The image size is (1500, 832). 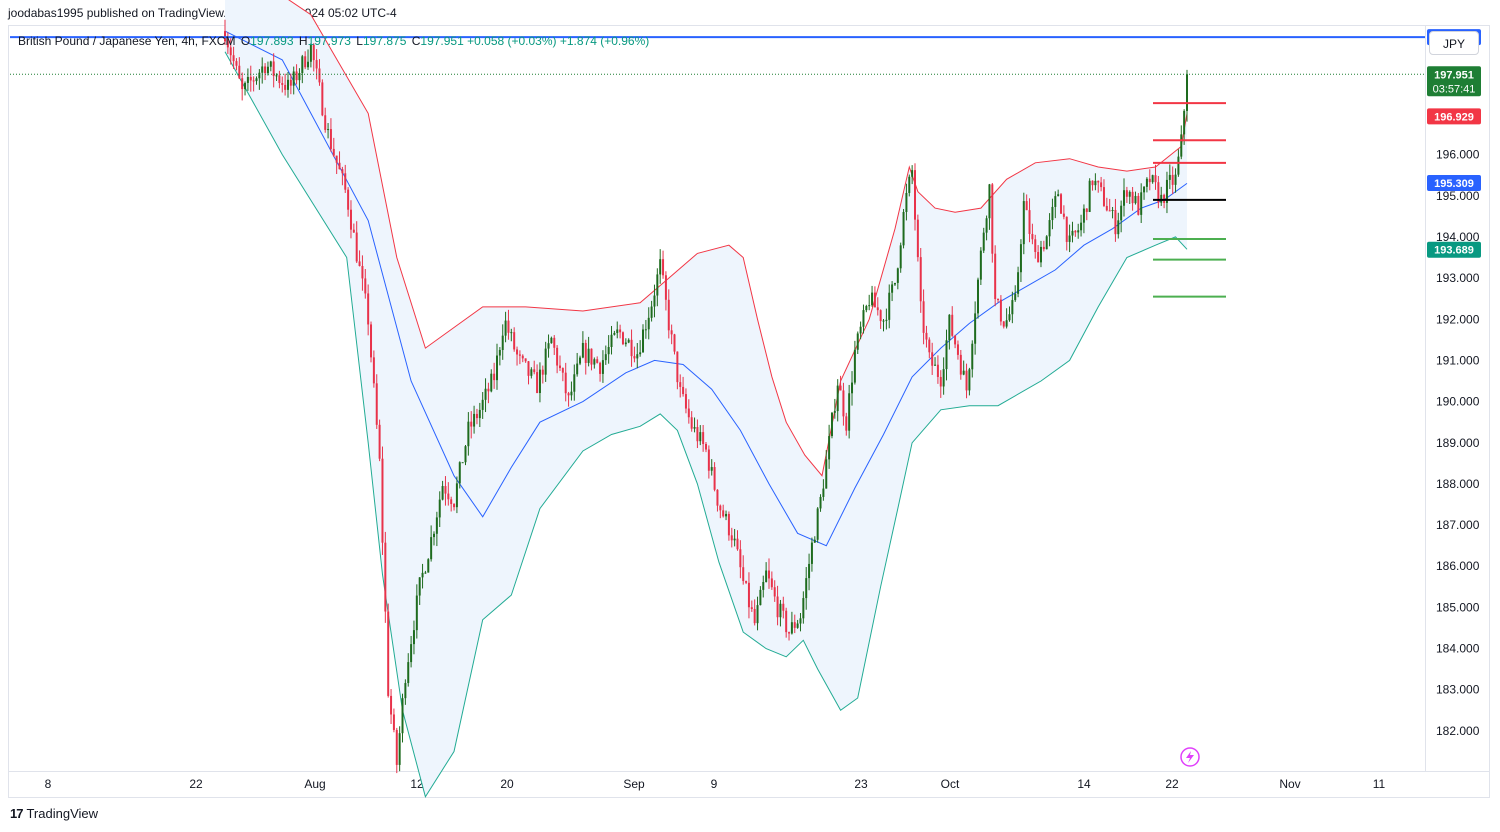 I want to click on close-label: C, so click(x=416, y=41).